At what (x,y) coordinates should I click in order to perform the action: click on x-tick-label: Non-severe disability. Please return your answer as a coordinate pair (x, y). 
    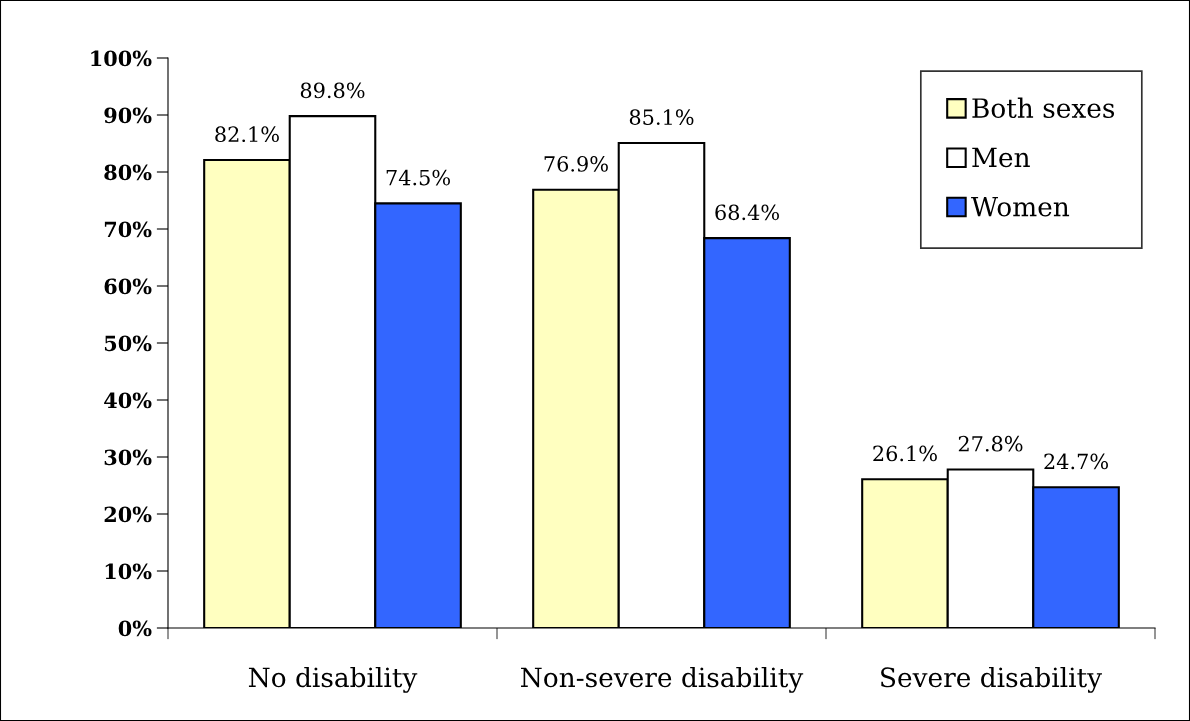
    Looking at the image, I should click on (662, 679).